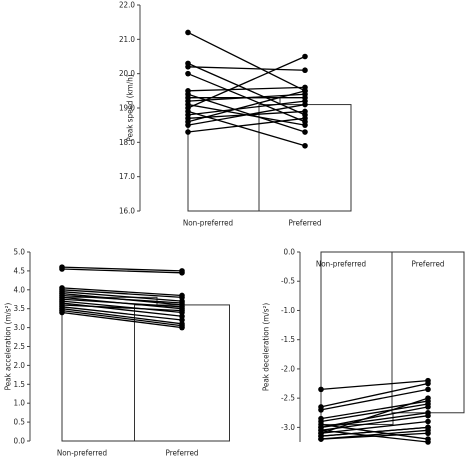 The image size is (474, 460). What do you see at coordinates (19, 422) in the screenshot?
I see `y-tick-label: 0.5` at bounding box center [19, 422].